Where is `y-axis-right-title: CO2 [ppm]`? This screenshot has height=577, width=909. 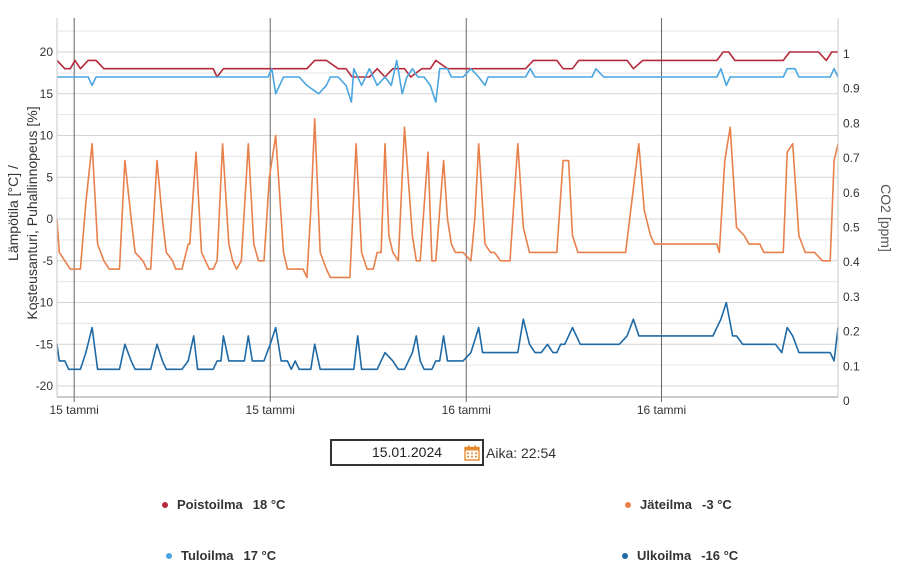 y-axis-right-title: CO2 [ppm] is located at coordinates (886, 218).